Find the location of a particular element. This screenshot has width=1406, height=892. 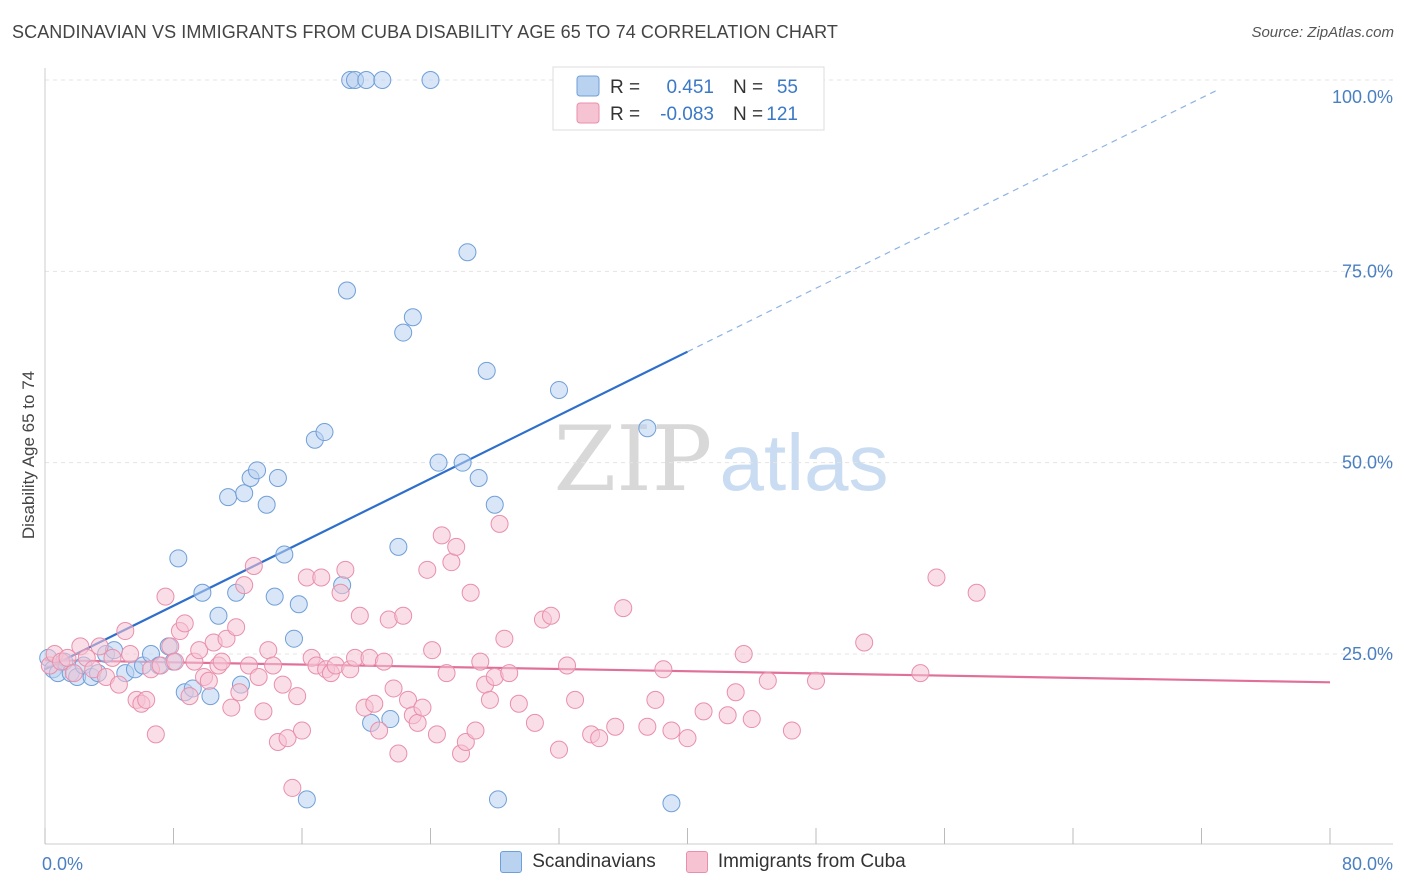

watermark-zip: ZIP is located at coordinates (633, 459).